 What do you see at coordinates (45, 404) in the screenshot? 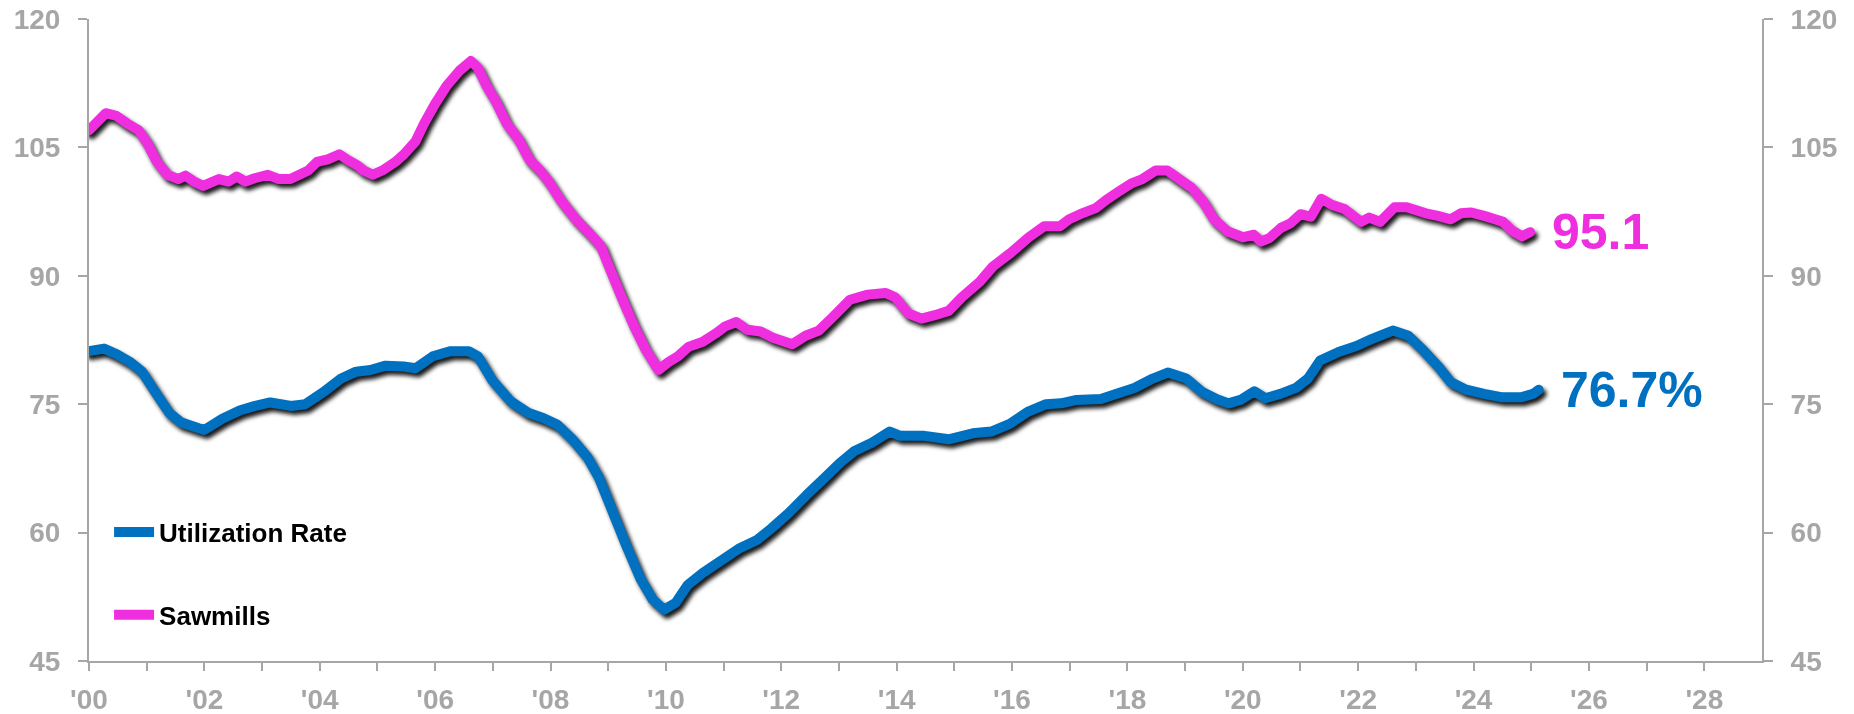
I see `y-tick-label: 75` at bounding box center [45, 404].